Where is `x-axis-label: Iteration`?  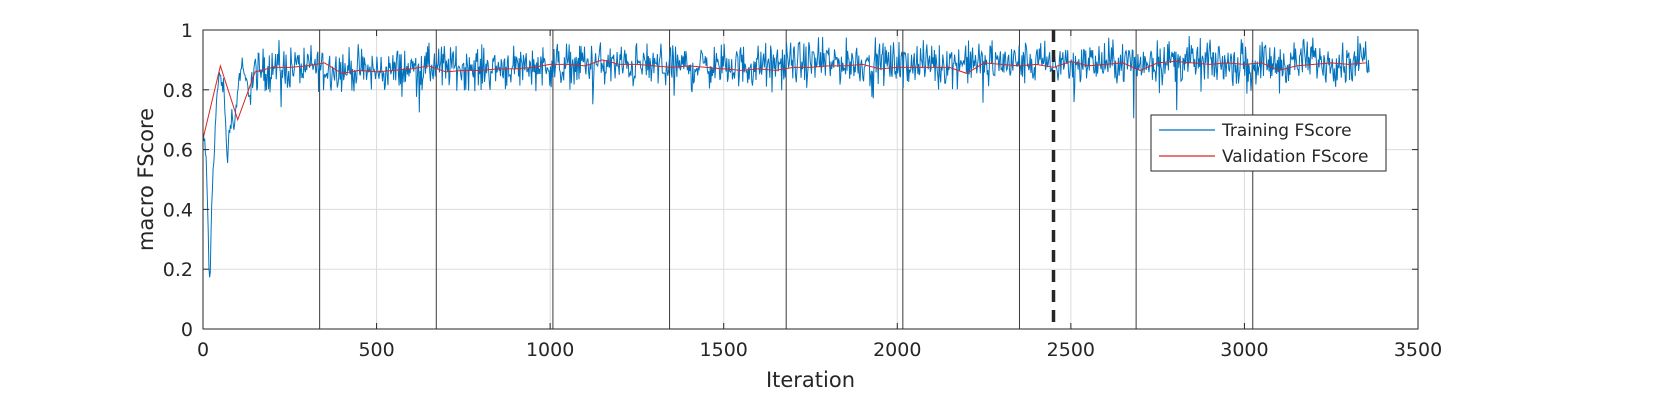
x-axis-label: Iteration is located at coordinates (810, 380).